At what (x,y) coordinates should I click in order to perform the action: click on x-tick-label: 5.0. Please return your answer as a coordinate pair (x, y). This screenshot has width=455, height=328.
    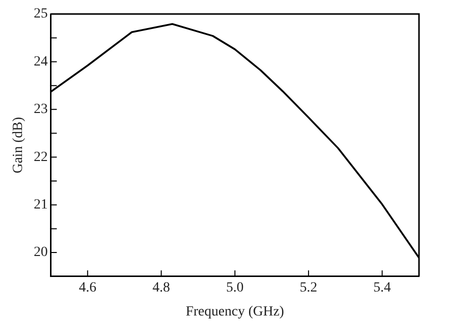
    Looking at the image, I should click on (235, 288).